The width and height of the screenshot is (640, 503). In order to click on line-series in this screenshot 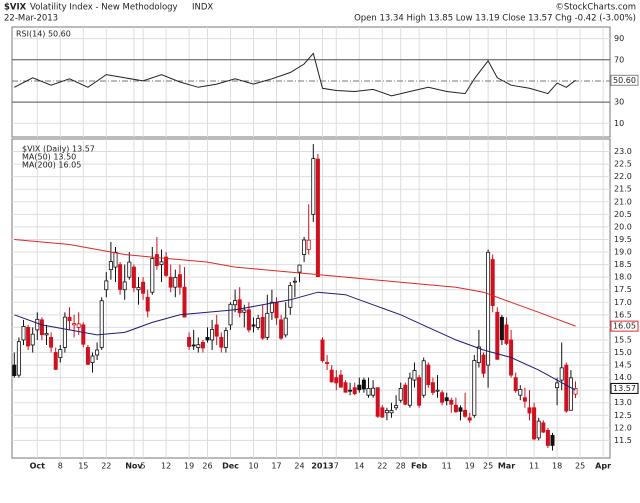, I will do `click(295, 74)`.